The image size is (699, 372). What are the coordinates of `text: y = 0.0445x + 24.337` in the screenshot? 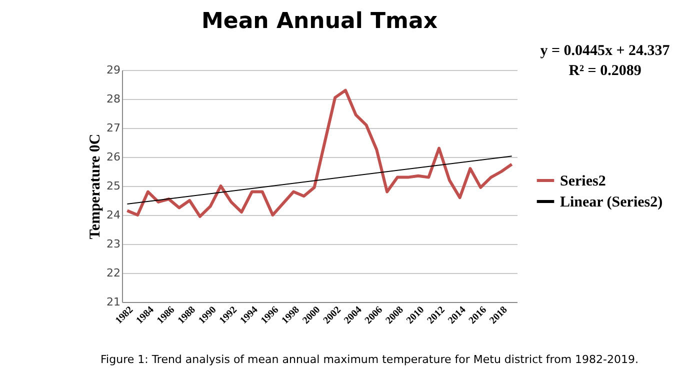 It's located at (605, 51).